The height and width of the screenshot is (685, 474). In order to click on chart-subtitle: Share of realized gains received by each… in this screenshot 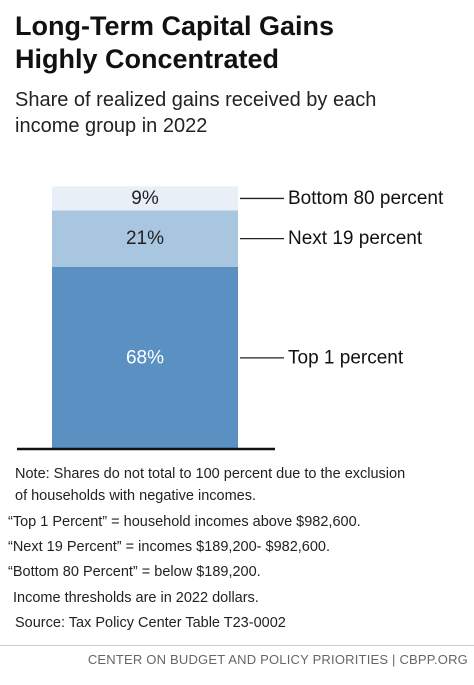, I will do `click(240, 113)`.